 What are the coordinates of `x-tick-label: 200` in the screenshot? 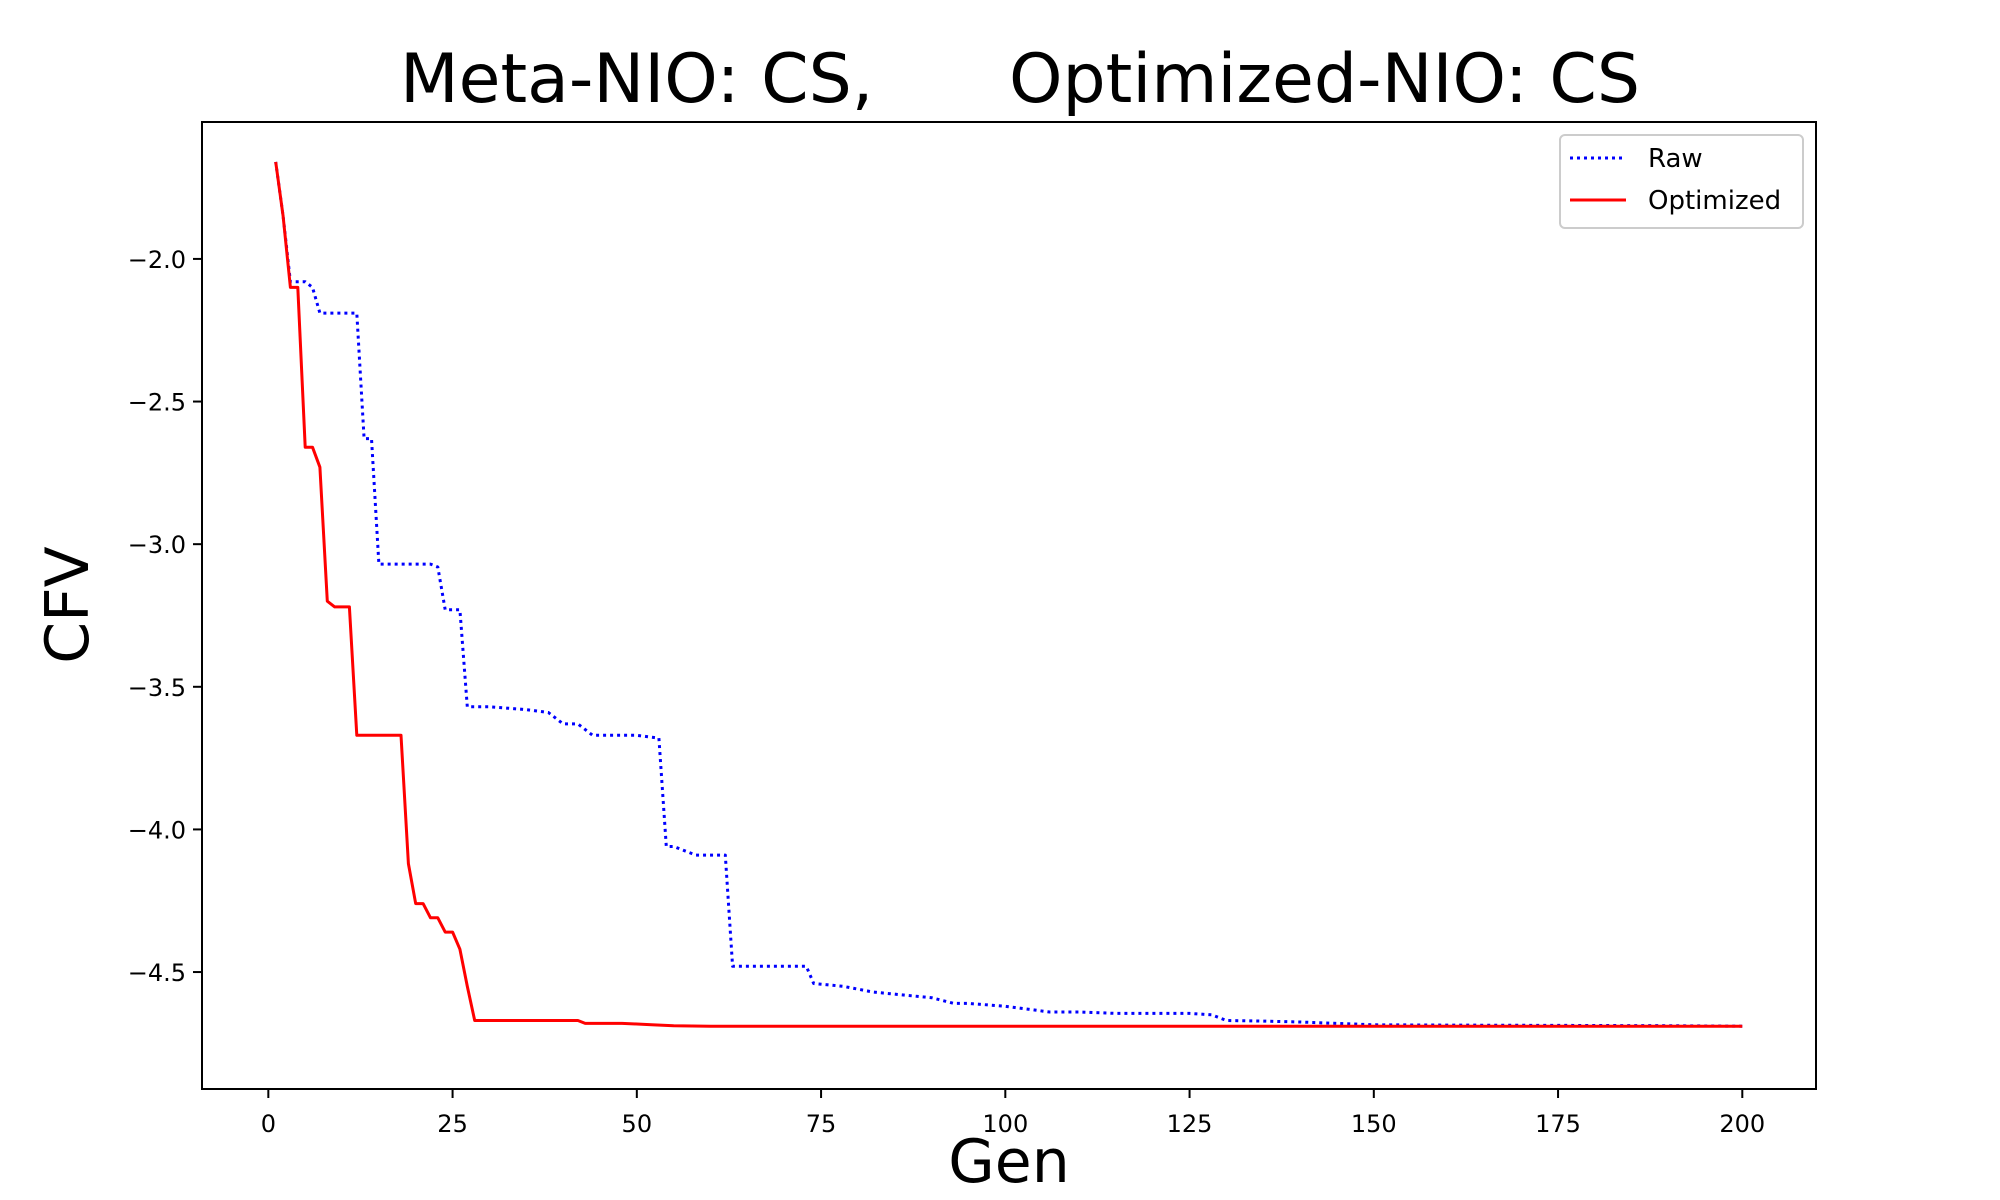 It's located at (1742, 1124).